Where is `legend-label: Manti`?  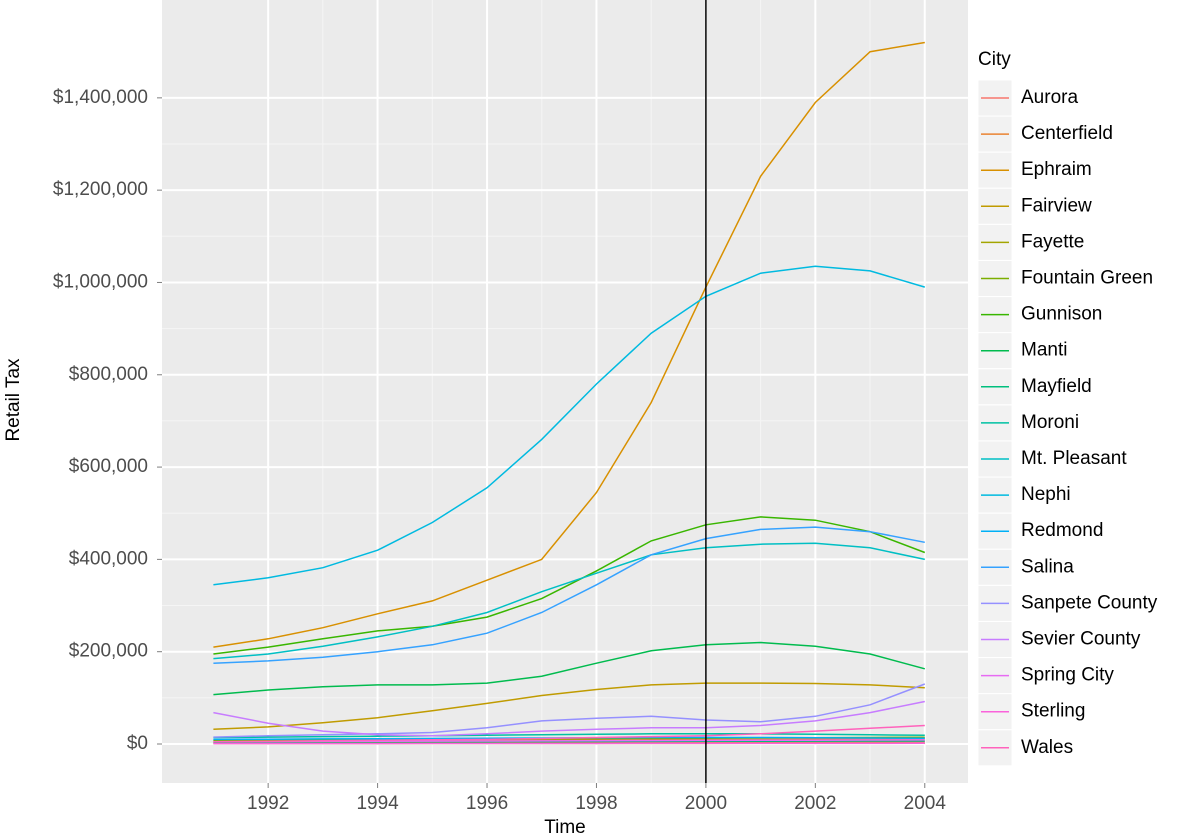
legend-label: Manti is located at coordinates (1044, 350).